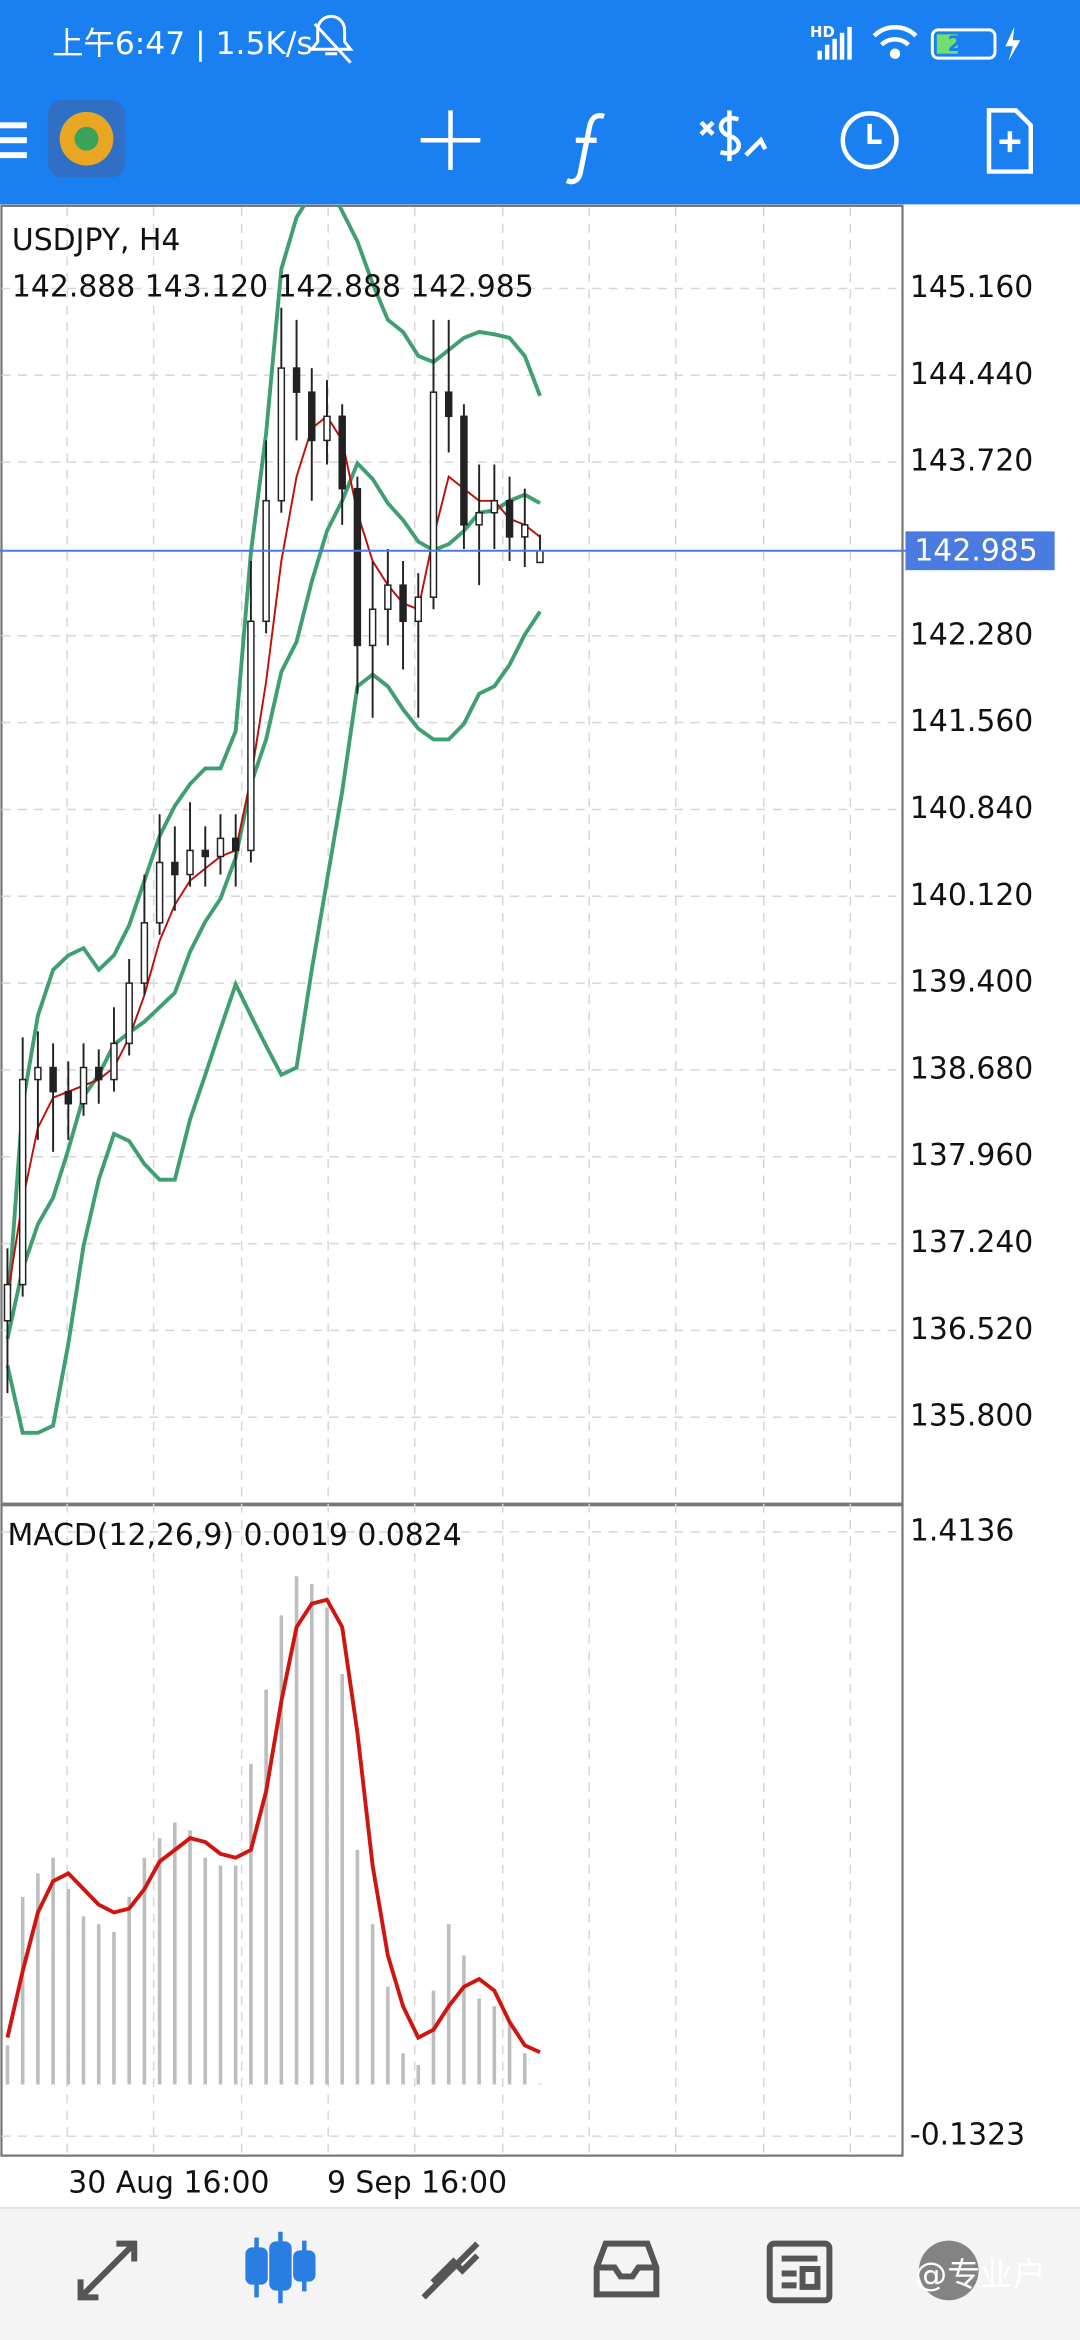  Describe the element at coordinates (971, 374) in the screenshot. I see `y-tick-label: 144.440` at that location.